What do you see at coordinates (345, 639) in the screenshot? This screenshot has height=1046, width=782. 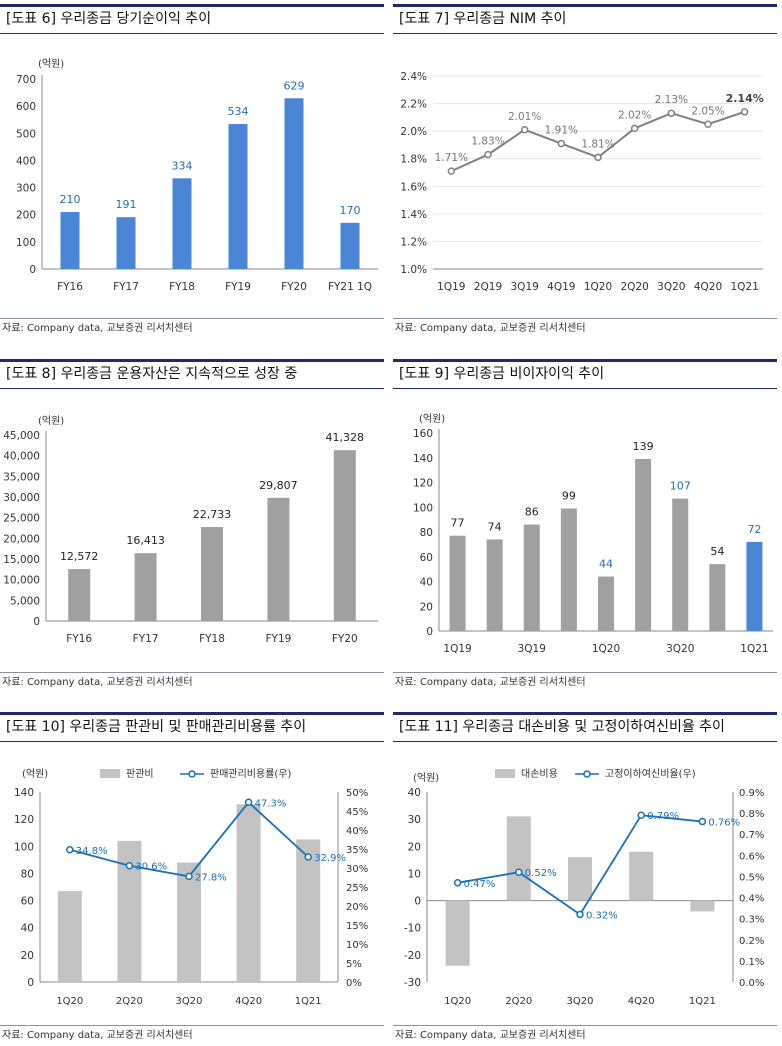 I see `x-tick-label: FY20` at bounding box center [345, 639].